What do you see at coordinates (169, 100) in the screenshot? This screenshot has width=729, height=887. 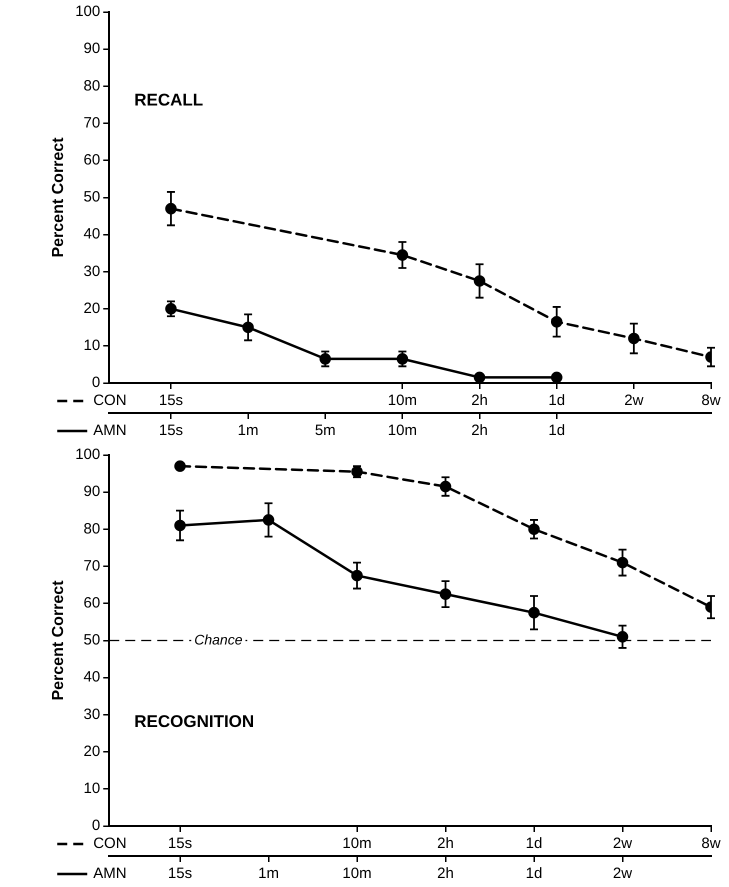 I see `text: RECALL` at bounding box center [169, 100].